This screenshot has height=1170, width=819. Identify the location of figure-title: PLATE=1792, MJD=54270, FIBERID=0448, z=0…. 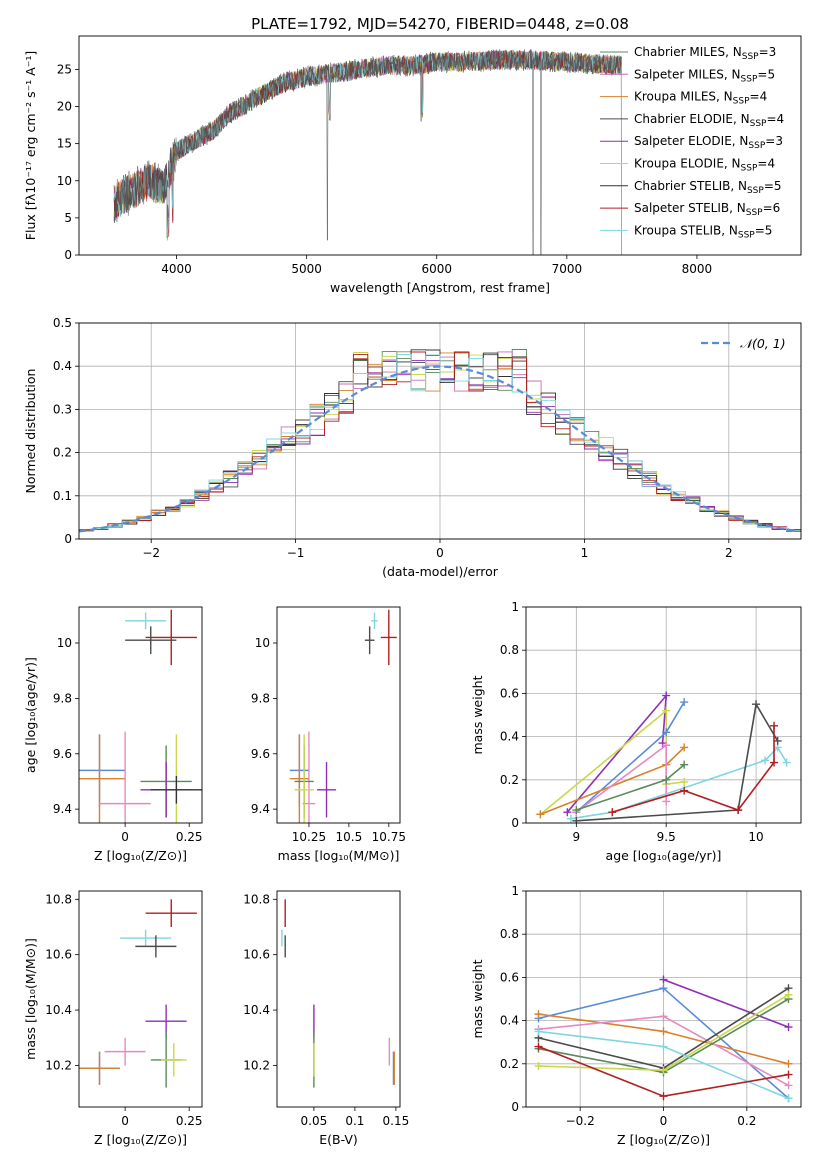
(440, 24).